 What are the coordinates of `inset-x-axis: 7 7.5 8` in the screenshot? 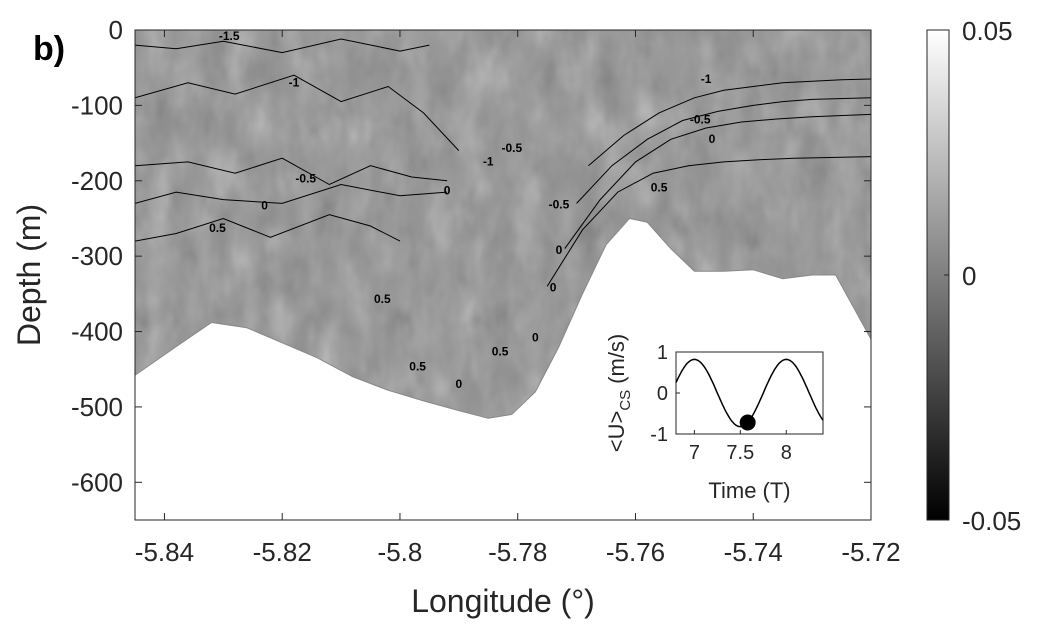 It's located at (740, 447).